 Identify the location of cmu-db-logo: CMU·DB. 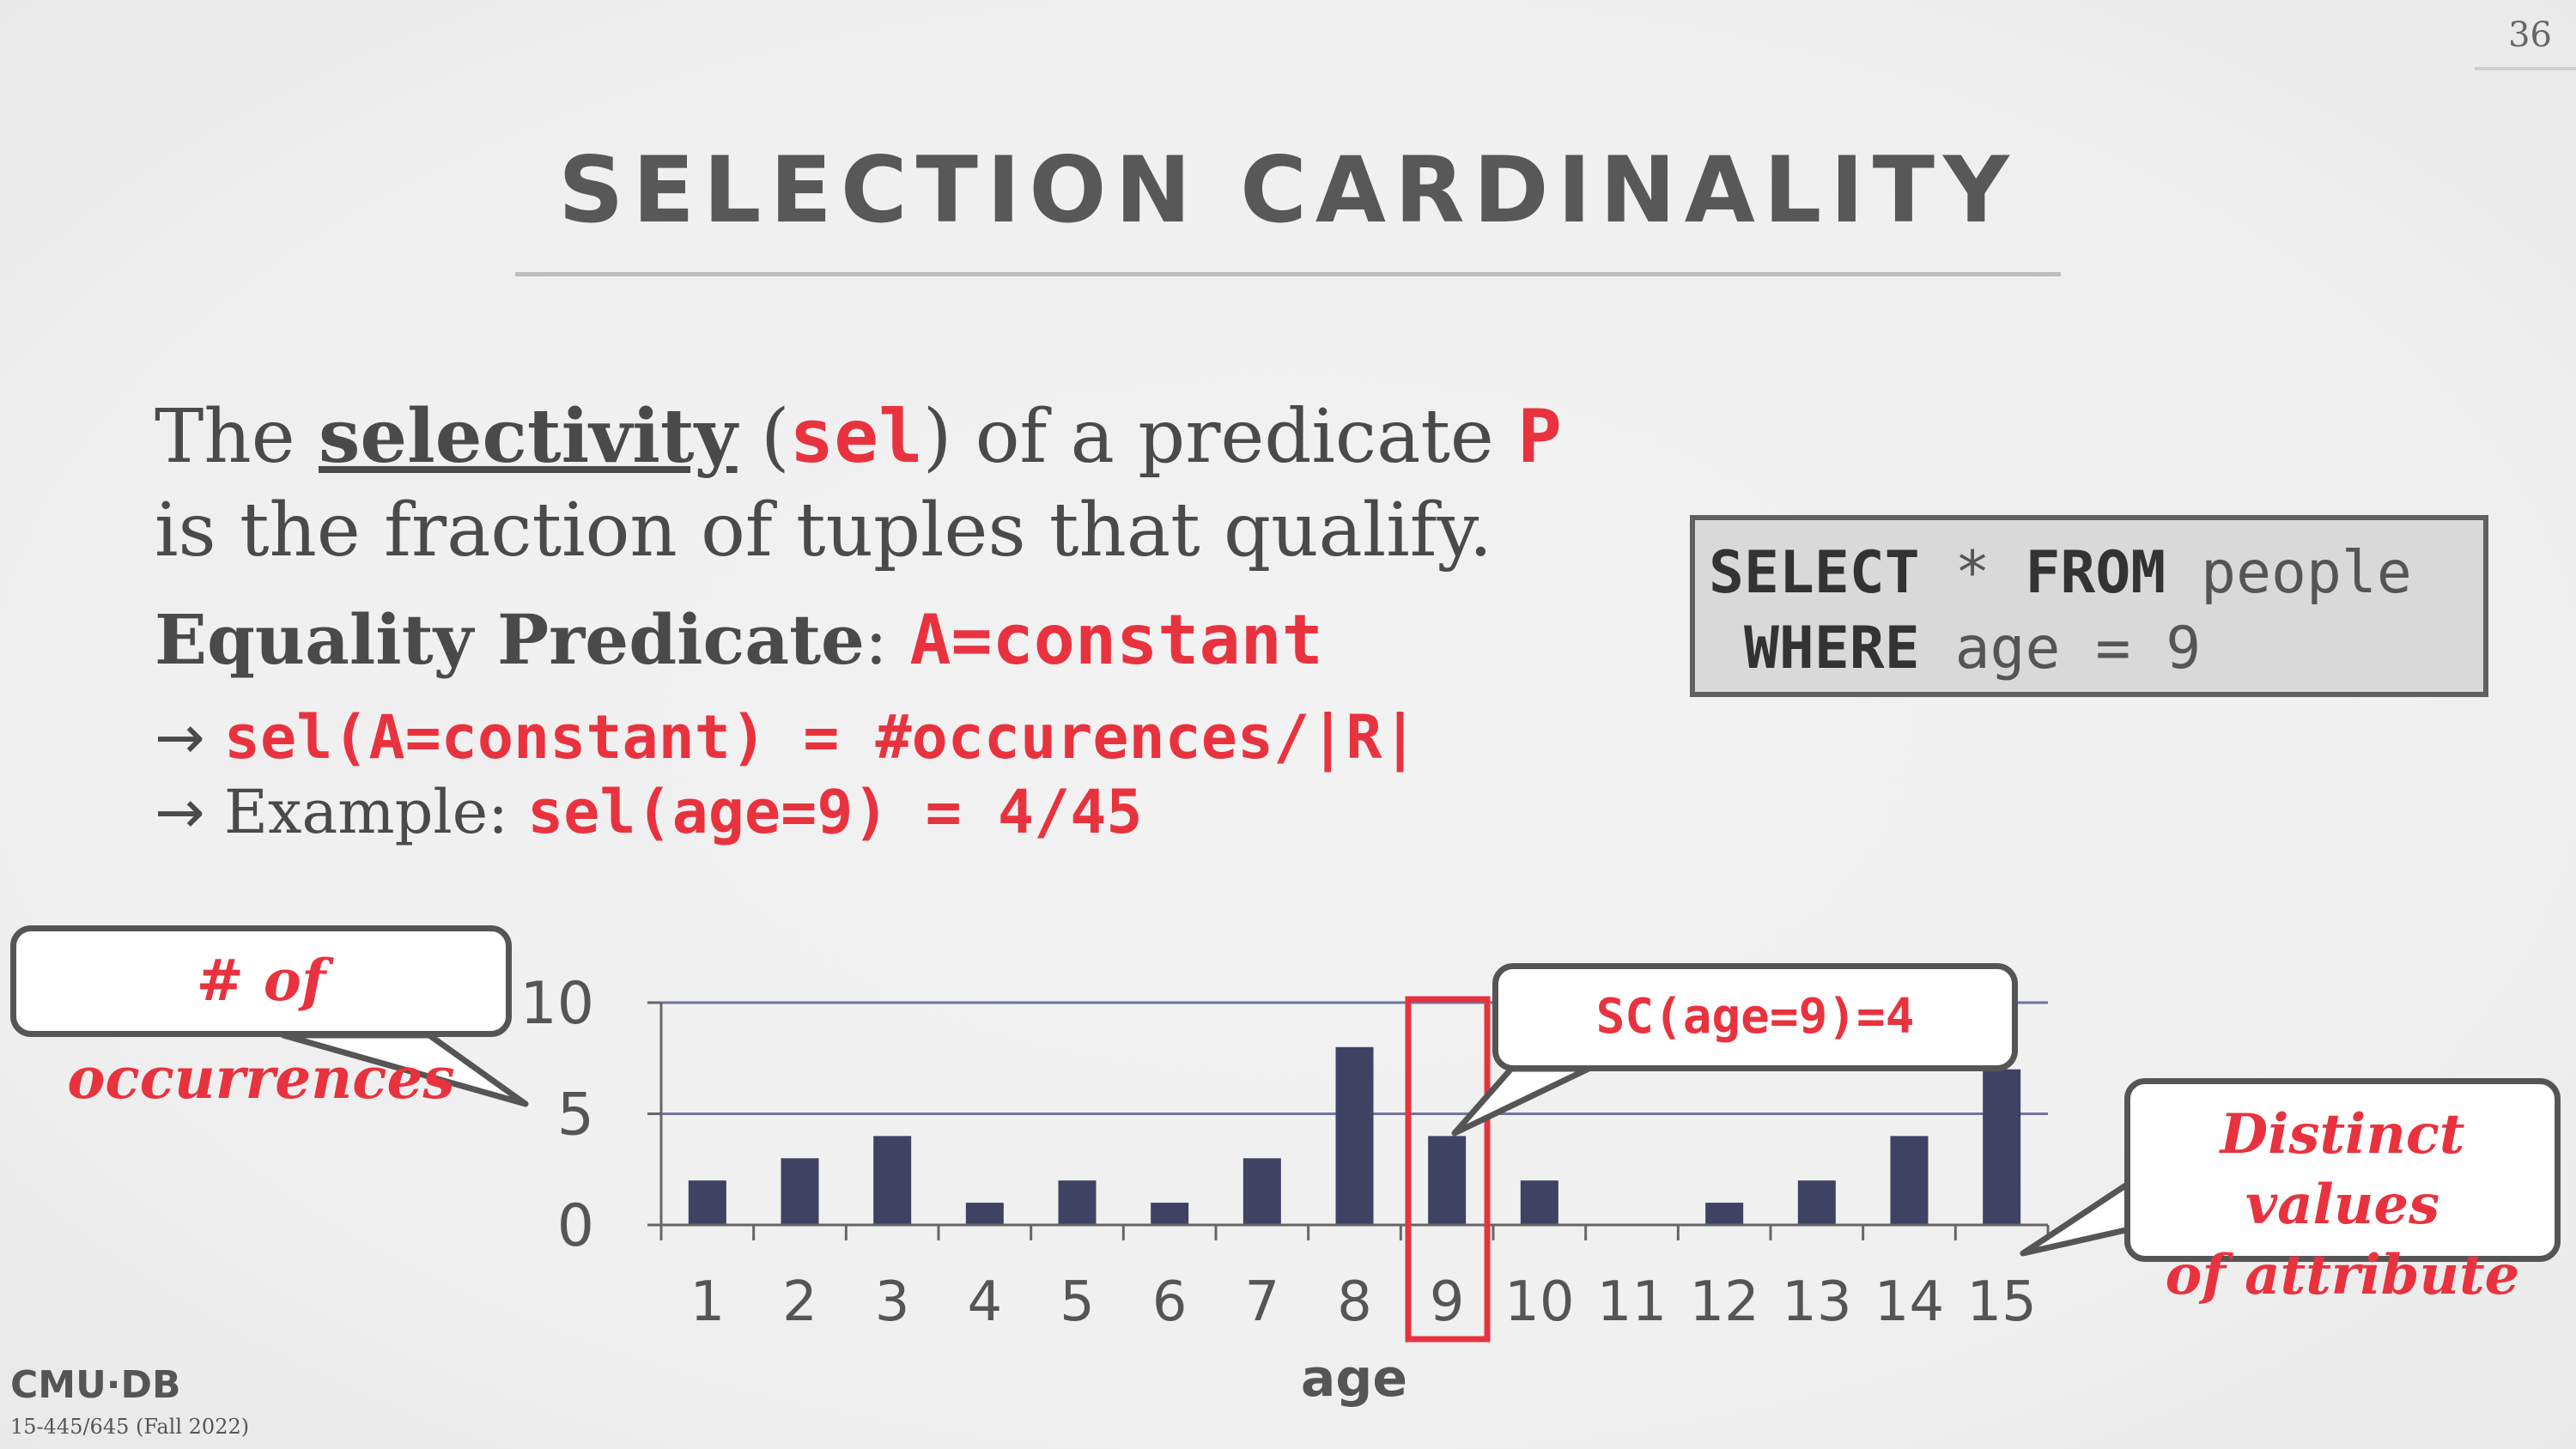
(96, 1385).